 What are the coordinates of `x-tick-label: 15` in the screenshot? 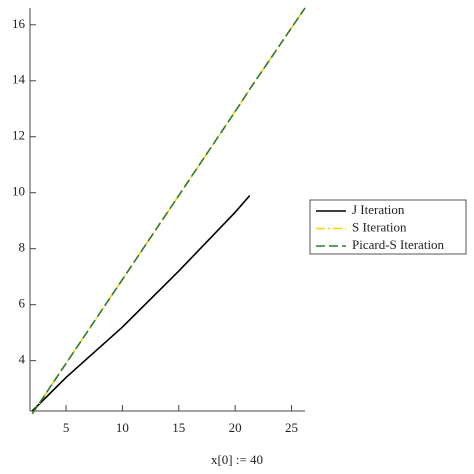 It's located at (178, 427).